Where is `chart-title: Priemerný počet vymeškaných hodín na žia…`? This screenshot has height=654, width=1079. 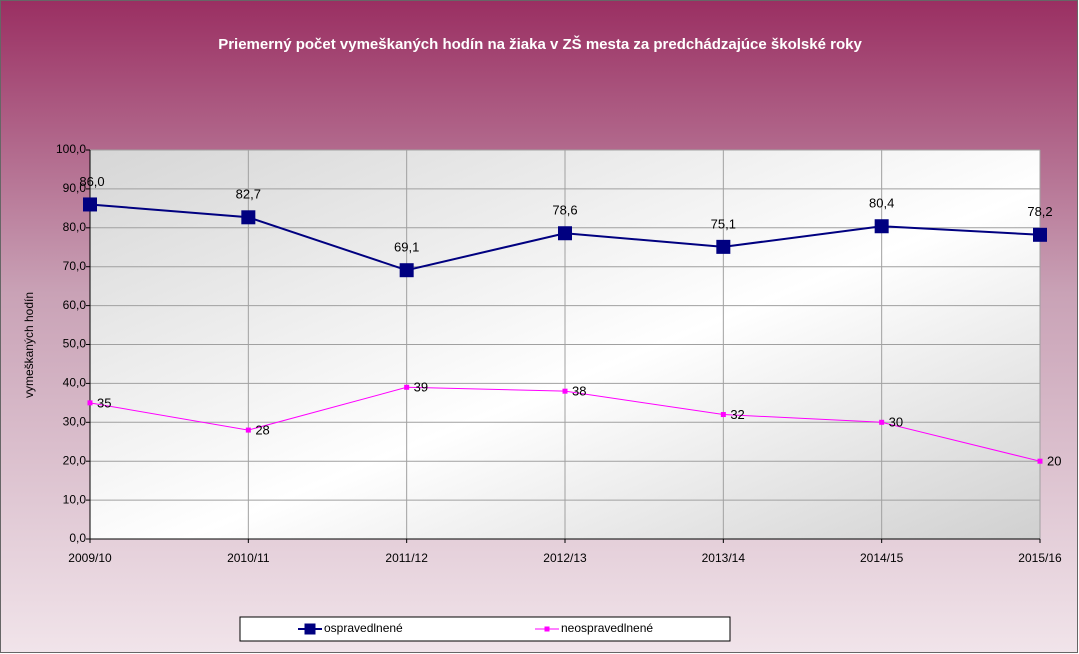 chart-title: Priemerný počet vymeškaných hodín na žia… is located at coordinates (540, 44).